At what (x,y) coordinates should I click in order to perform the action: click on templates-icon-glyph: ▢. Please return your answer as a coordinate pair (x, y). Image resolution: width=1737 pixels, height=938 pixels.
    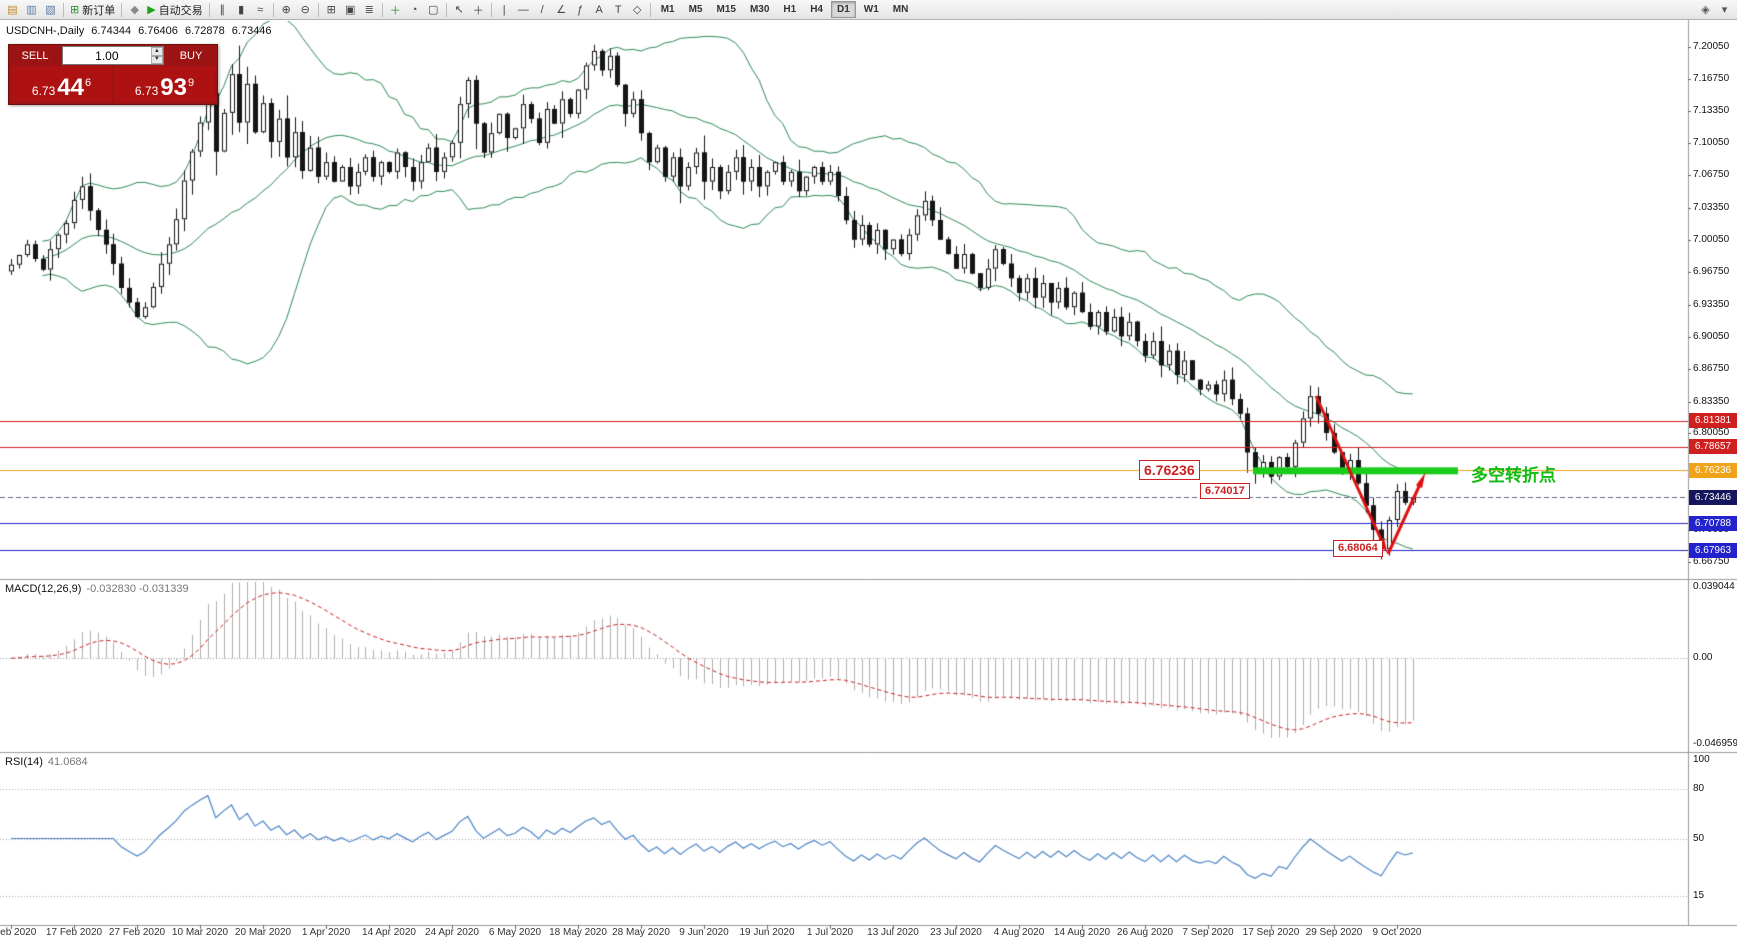
    Looking at the image, I should click on (433, 10).